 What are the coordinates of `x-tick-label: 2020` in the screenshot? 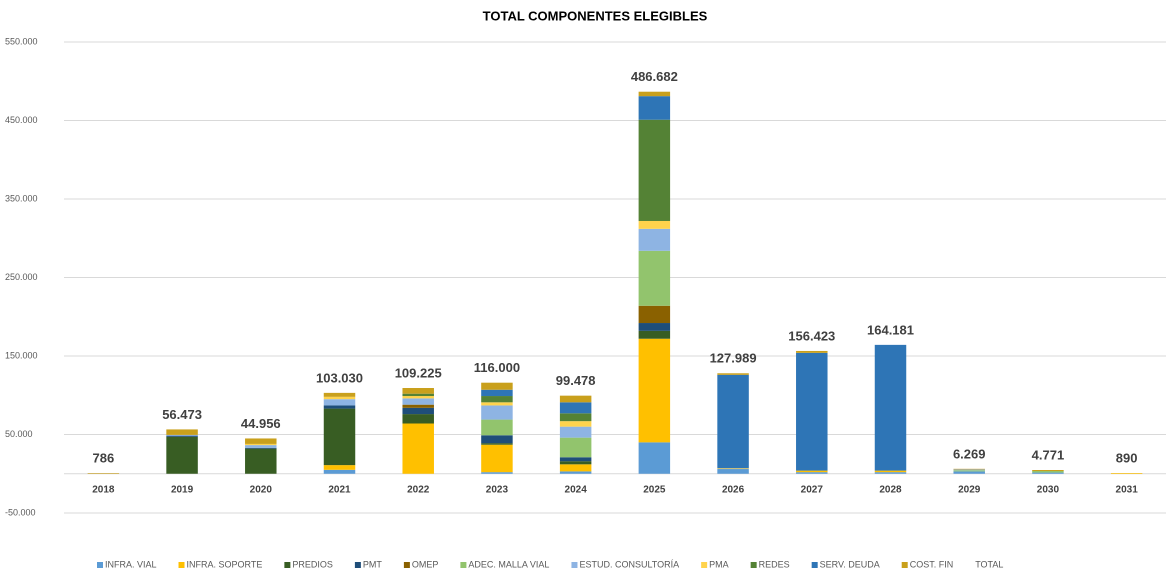 It's located at (261, 490).